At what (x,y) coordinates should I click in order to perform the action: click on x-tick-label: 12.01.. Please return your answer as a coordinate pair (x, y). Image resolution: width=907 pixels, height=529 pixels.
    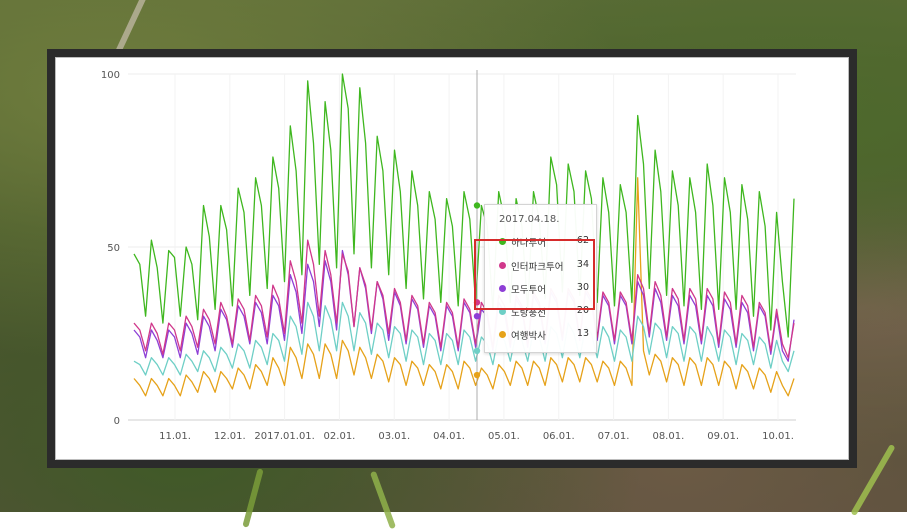
    Looking at the image, I should click on (230, 436).